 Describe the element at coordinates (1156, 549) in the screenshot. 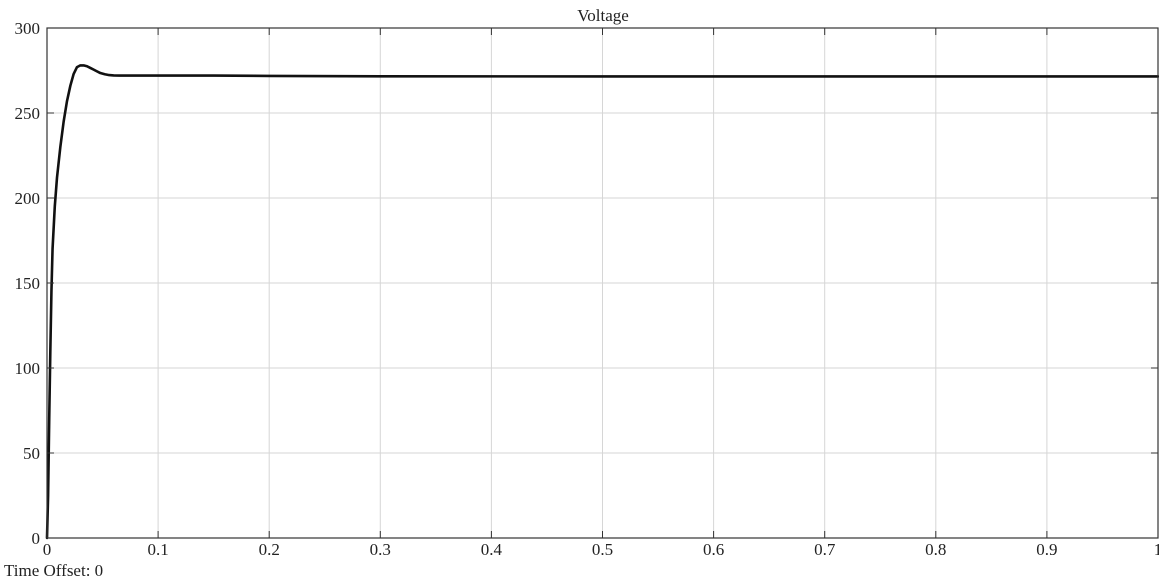

I see `x-tick-label: 1` at that location.